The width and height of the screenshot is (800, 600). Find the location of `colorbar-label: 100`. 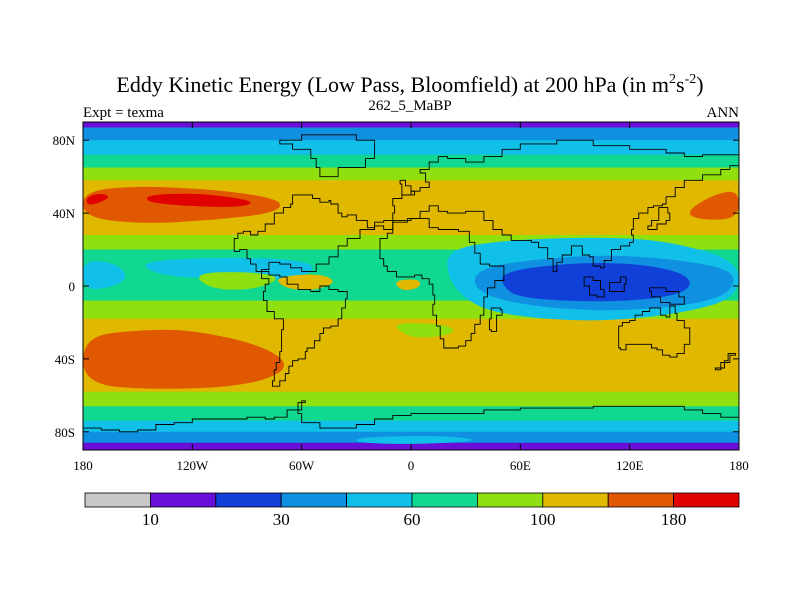

colorbar-label: 100 is located at coordinates (543, 519).